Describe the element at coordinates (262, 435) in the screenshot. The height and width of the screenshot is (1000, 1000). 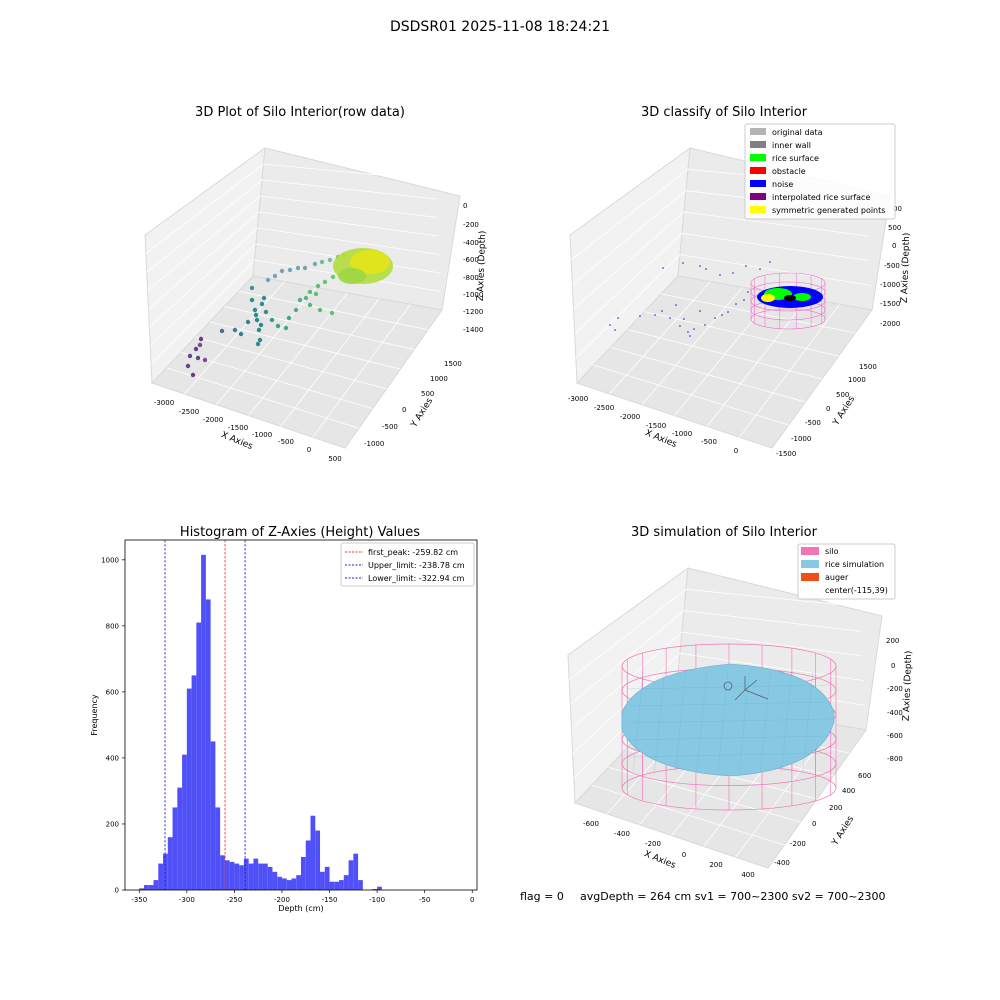
I see `panel1-xtick: -1000` at that location.